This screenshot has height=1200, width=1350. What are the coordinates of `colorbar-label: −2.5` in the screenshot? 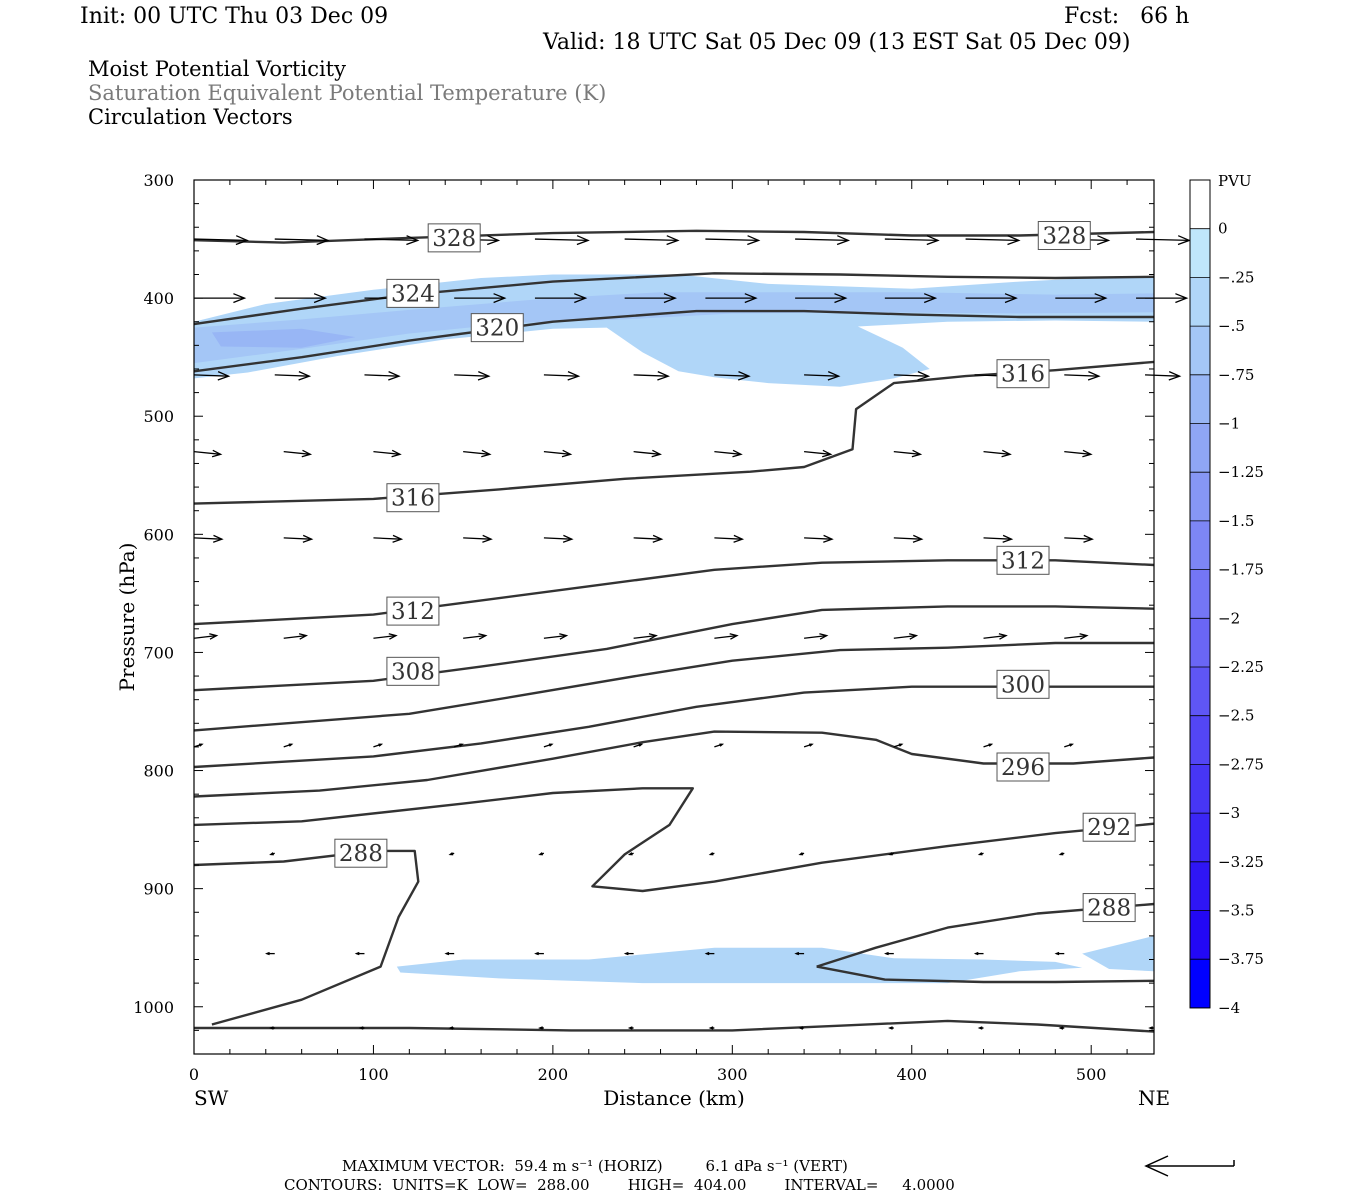 It's located at (1236, 716).